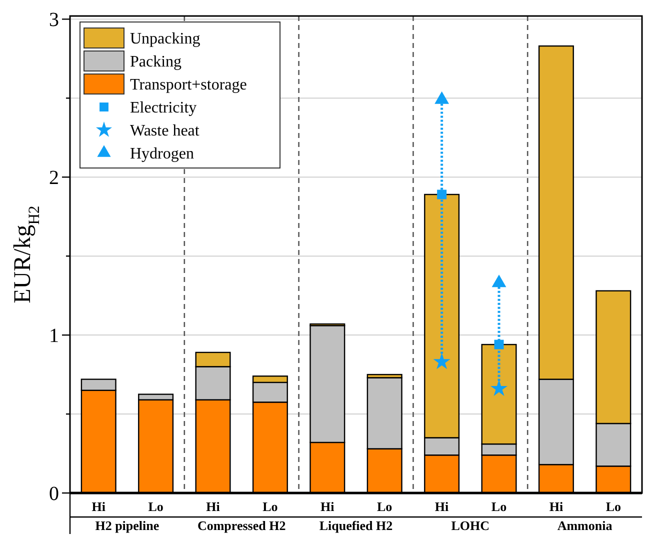 The height and width of the screenshot is (546, 658). Describe the element at coordinates (585, 525) in the screenshot. I see `text: Ammonia` at that location.